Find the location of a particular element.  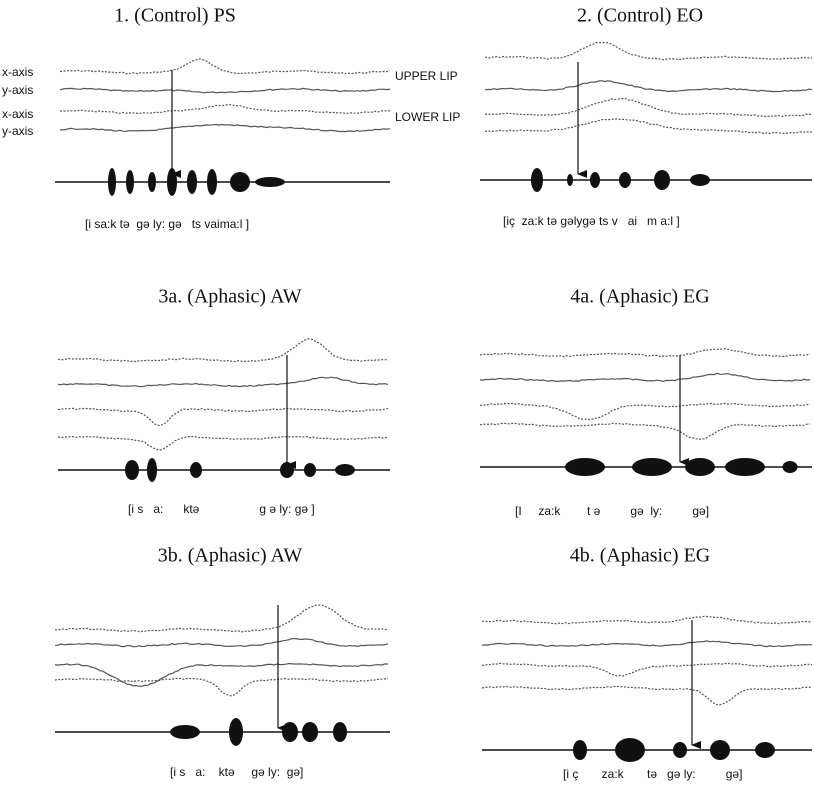

panel-title: 4b. (Aphasic) EG is located at coordinates (640, 556).